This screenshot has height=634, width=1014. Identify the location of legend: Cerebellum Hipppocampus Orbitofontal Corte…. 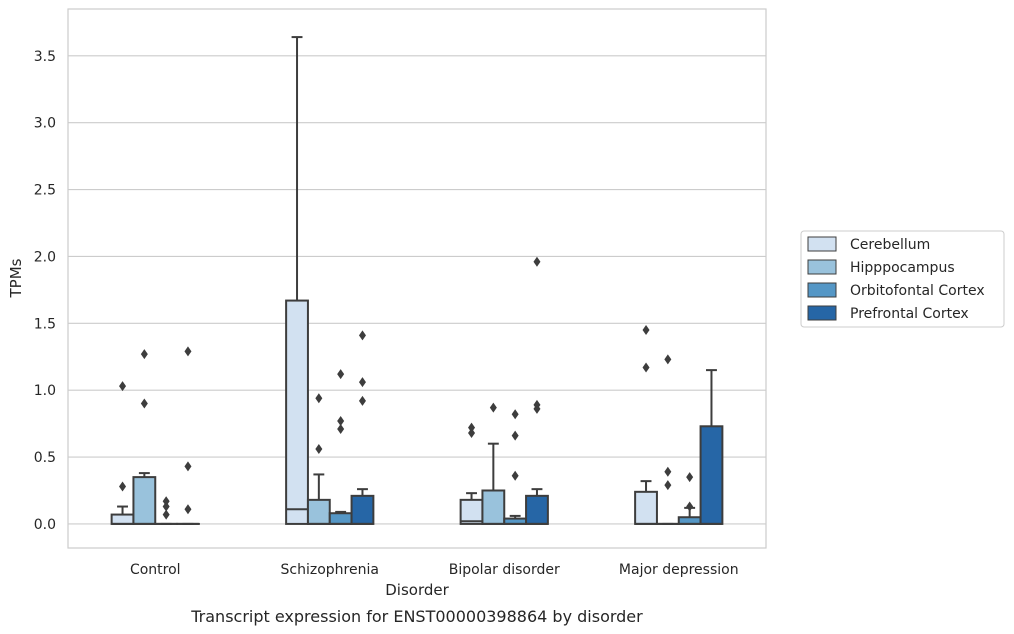
(902, 279).